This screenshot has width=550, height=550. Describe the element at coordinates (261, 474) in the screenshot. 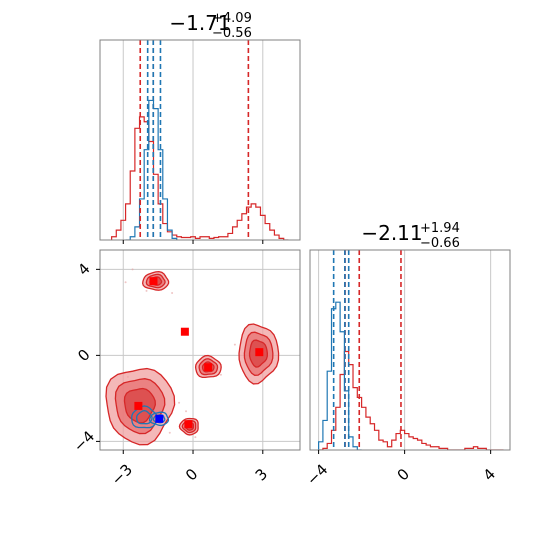

I see `x-tick-label: 3` at that location.